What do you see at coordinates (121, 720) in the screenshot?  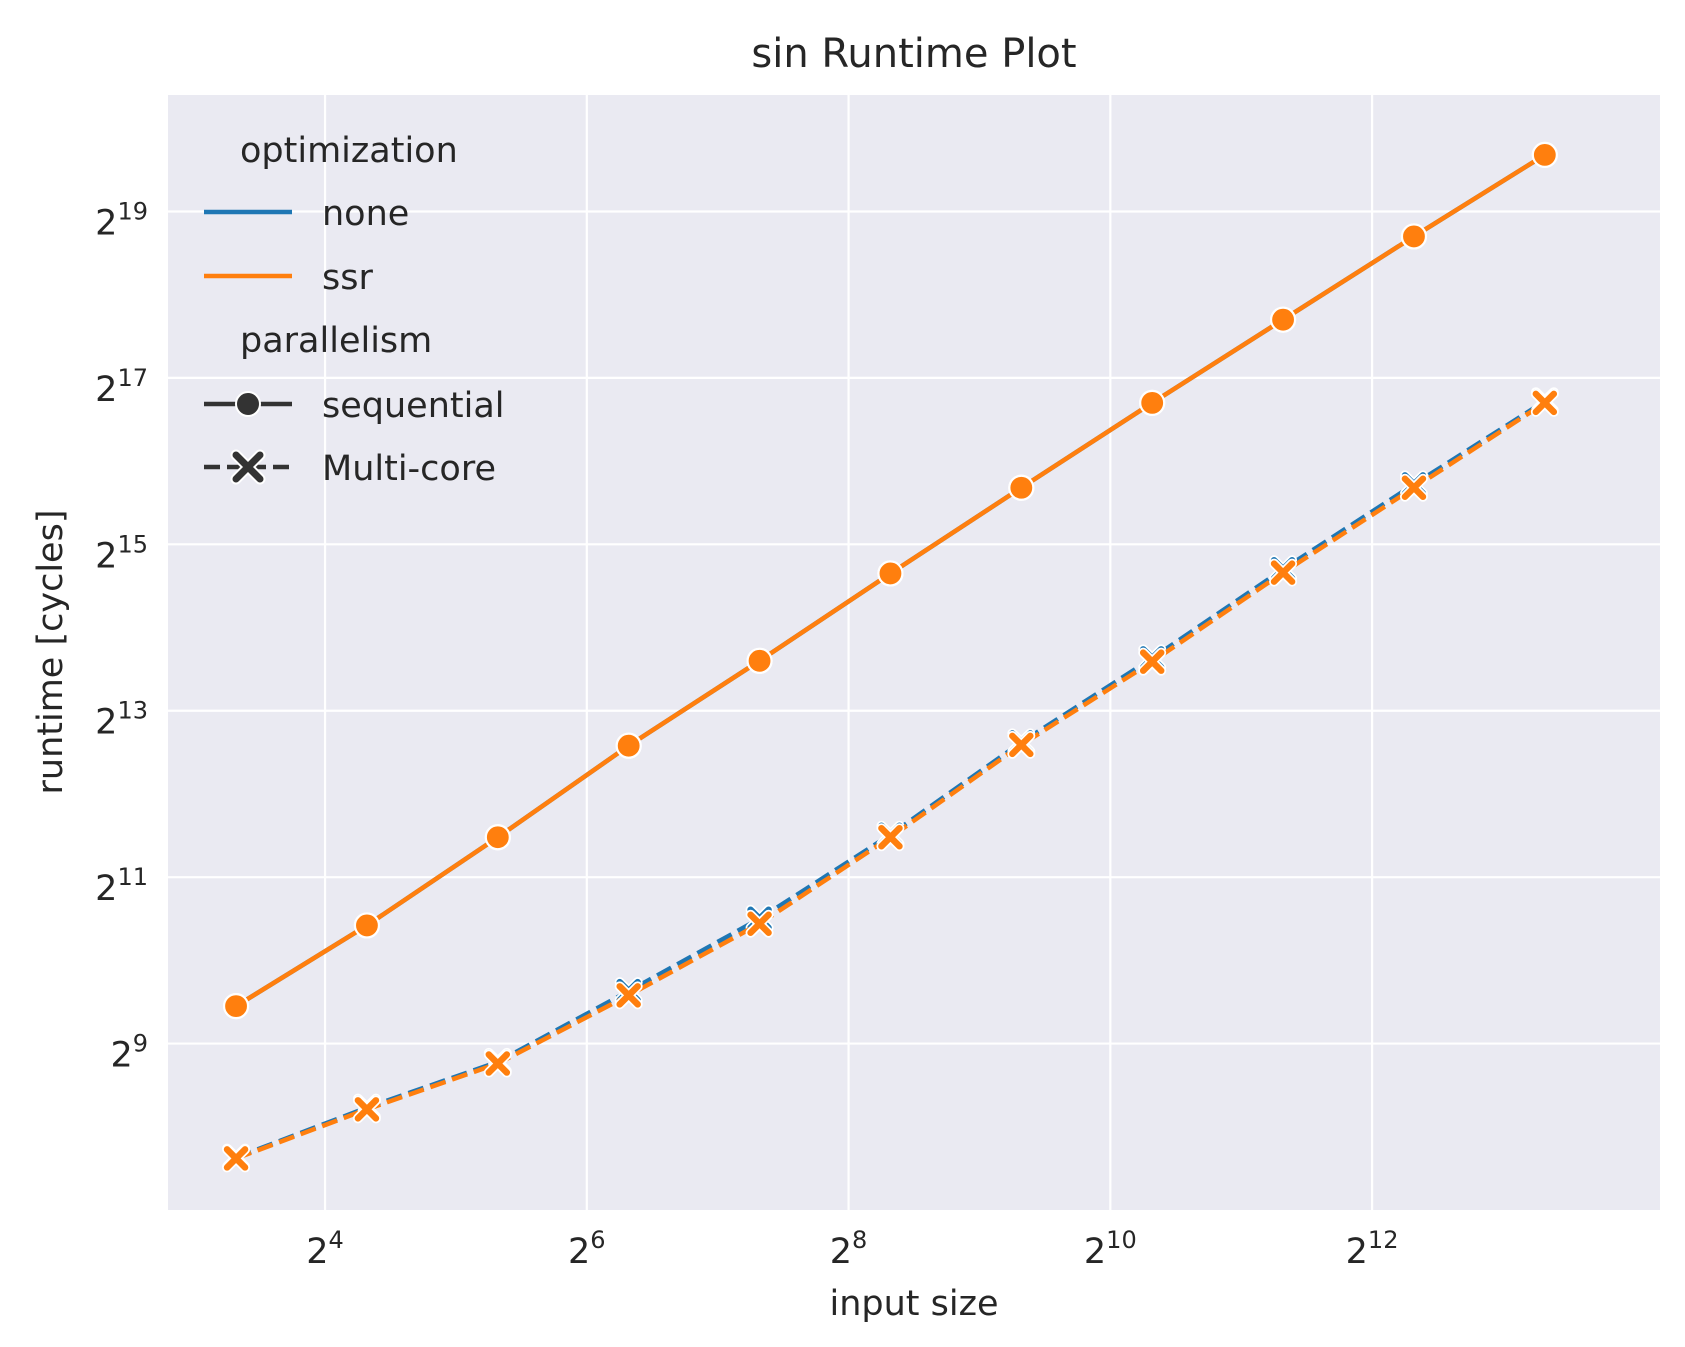 I see `y-tick-label: 213` at bounding box center [121, 720].